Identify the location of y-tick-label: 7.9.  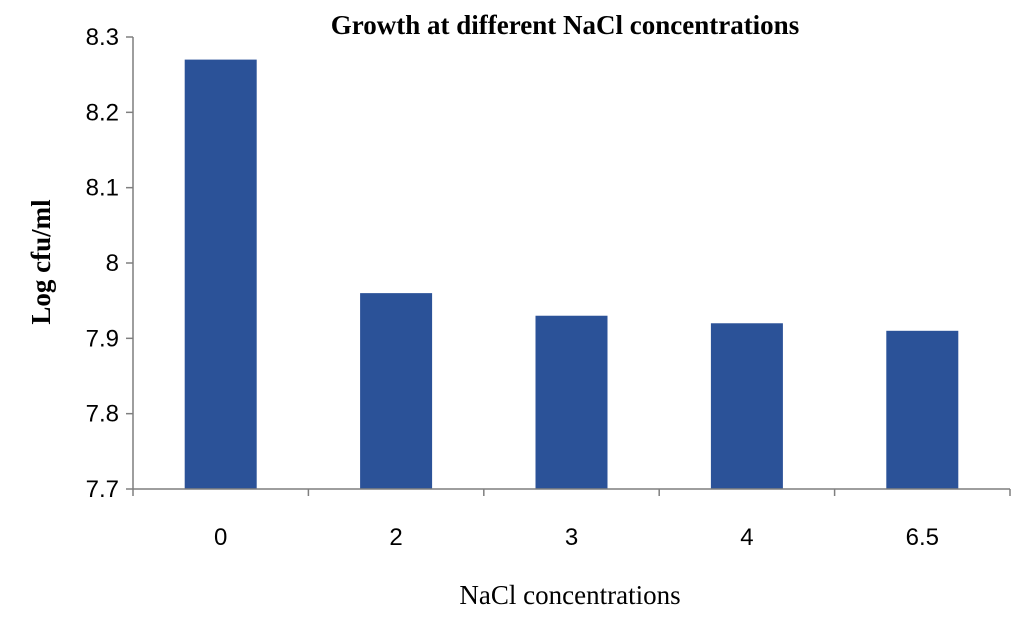
(102, 338).